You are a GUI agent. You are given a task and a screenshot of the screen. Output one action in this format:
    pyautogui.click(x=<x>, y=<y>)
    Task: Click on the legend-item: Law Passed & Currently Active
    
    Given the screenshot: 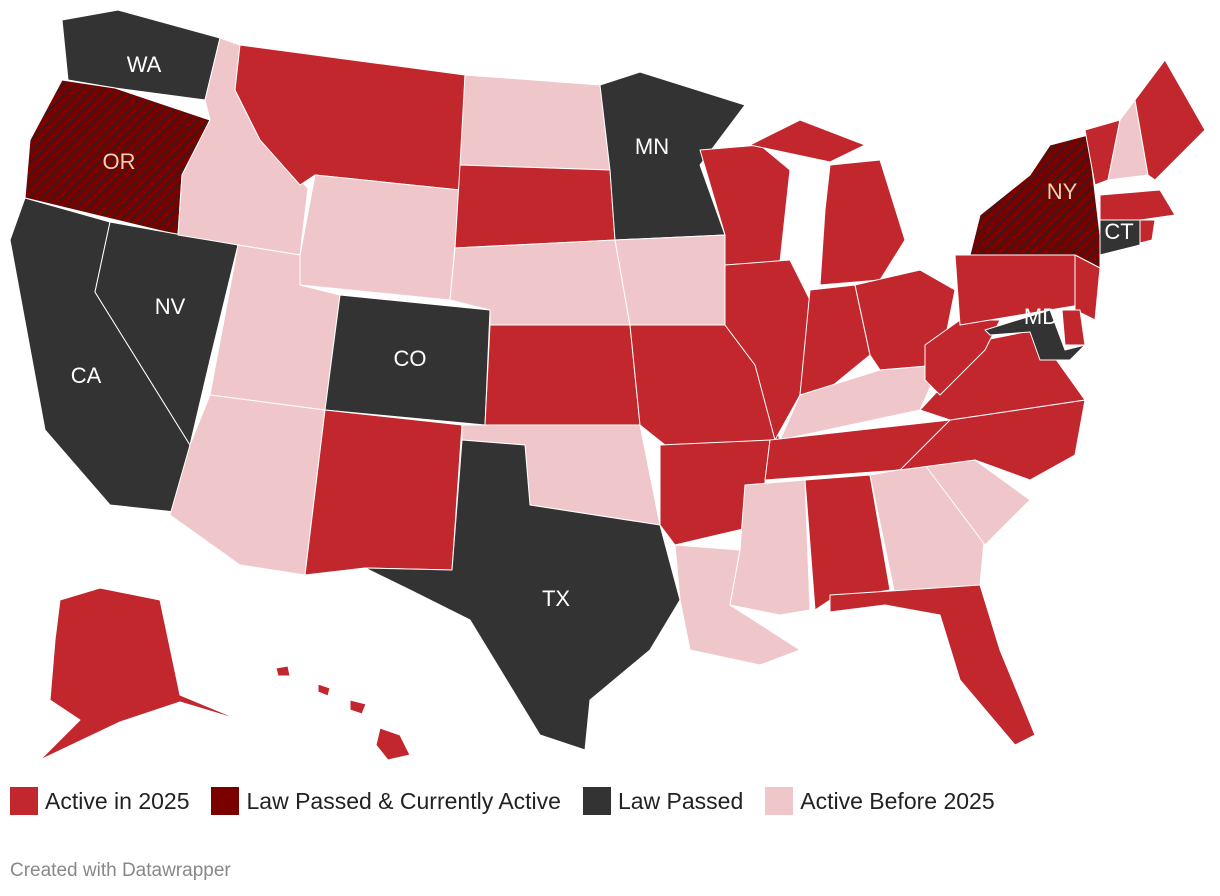 What is the action you would take?
    pyautogui.click(x=386, y=801)
    